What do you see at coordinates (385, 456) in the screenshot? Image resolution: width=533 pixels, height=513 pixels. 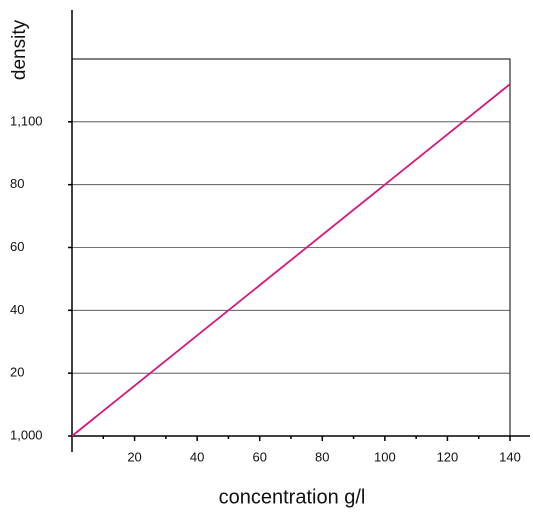 I see `x-tick-label: 100` at bounding box center [385, 456].